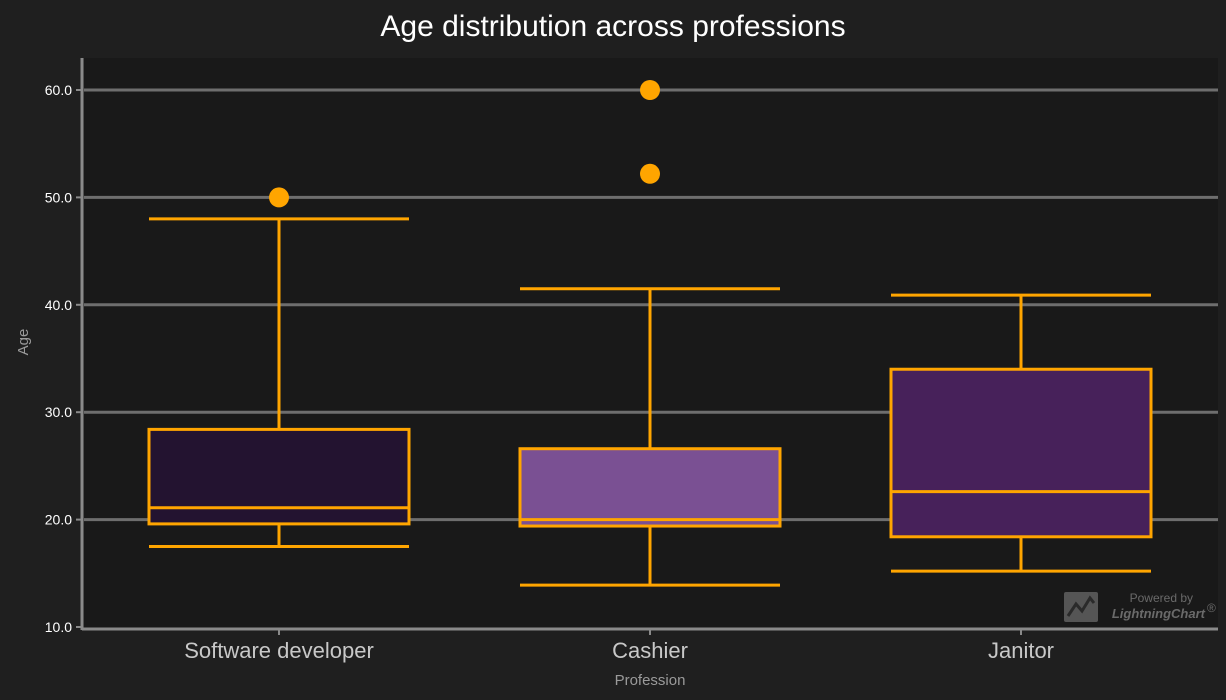 The image size is (1226, 700). I want to click on y-tick-label: 20.0, so click(58, 520).